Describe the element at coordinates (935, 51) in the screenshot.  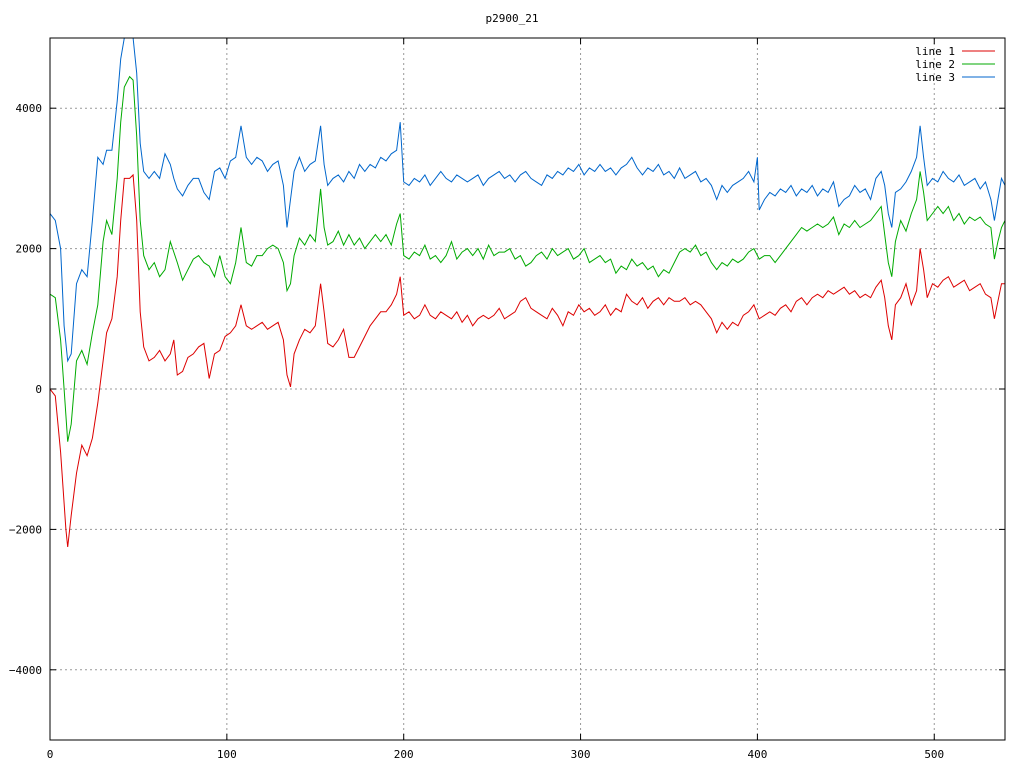
I see `legend-label-1: line 1` at that location.